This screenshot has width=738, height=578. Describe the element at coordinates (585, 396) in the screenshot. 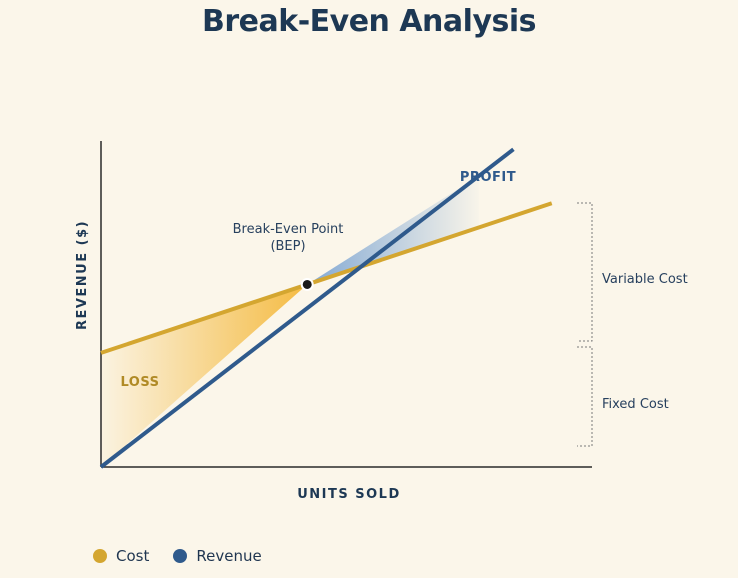

I see `fixed-cost-bracket` at that location.